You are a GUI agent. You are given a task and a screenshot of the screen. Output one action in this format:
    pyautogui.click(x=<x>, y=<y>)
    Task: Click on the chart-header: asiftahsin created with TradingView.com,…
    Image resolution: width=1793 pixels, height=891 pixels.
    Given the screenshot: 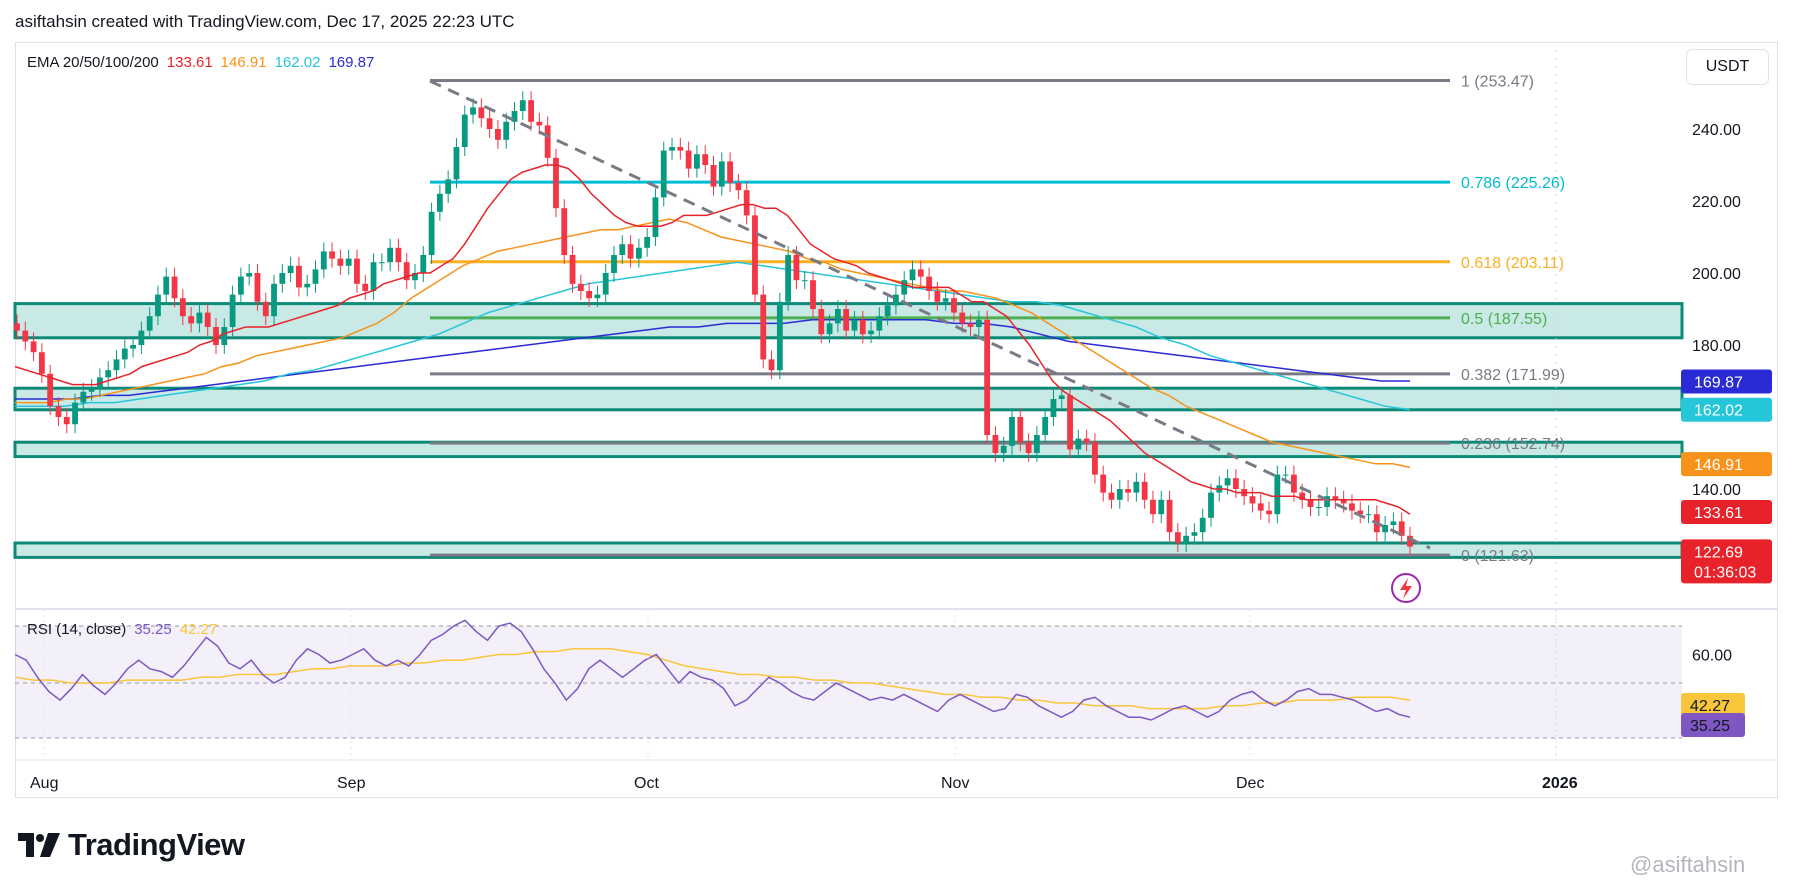 What is the action you would take?
    pyautogui.click(x=265, y=21)
    